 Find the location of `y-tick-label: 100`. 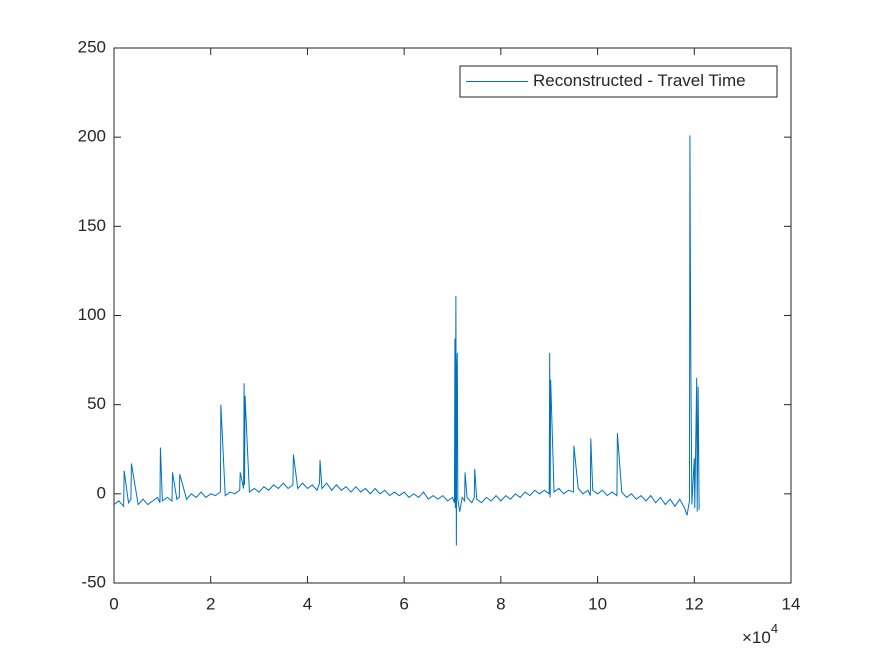

y-tick-label: 100 is located at coordinates (92, 314).